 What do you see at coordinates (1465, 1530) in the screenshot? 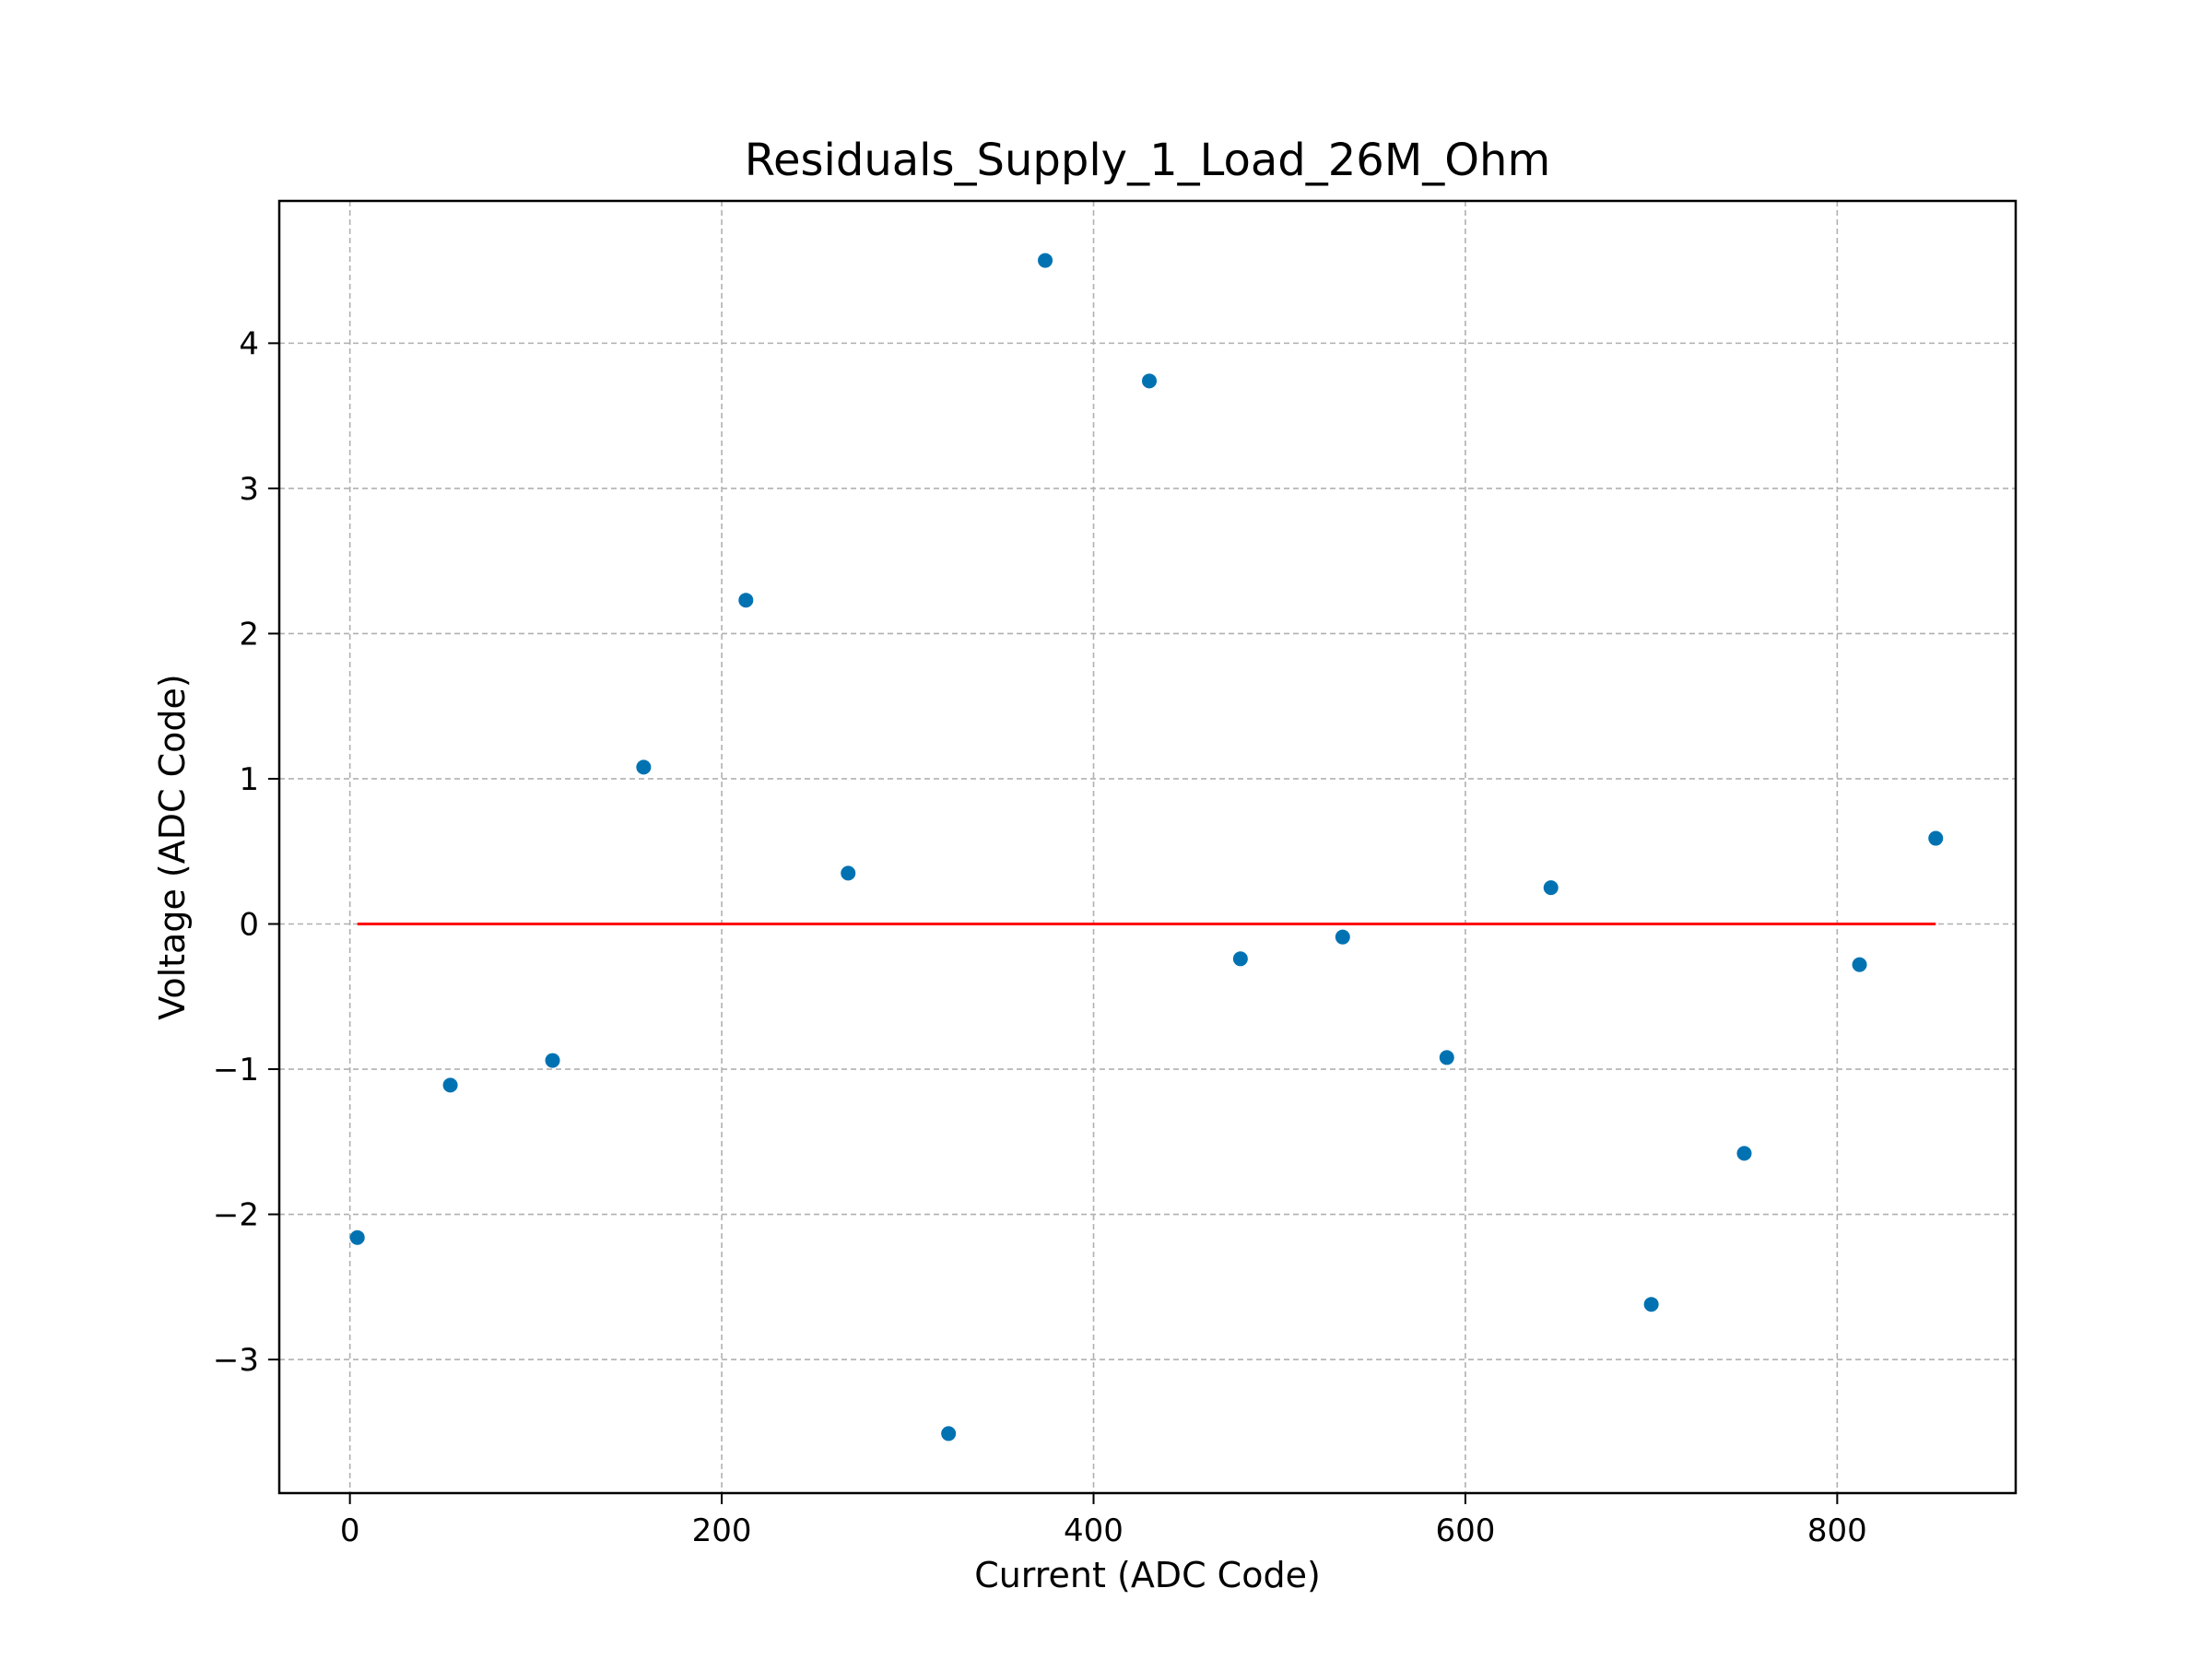
I see `x-tick-label: 600` at bounding box center [1465, 1530].